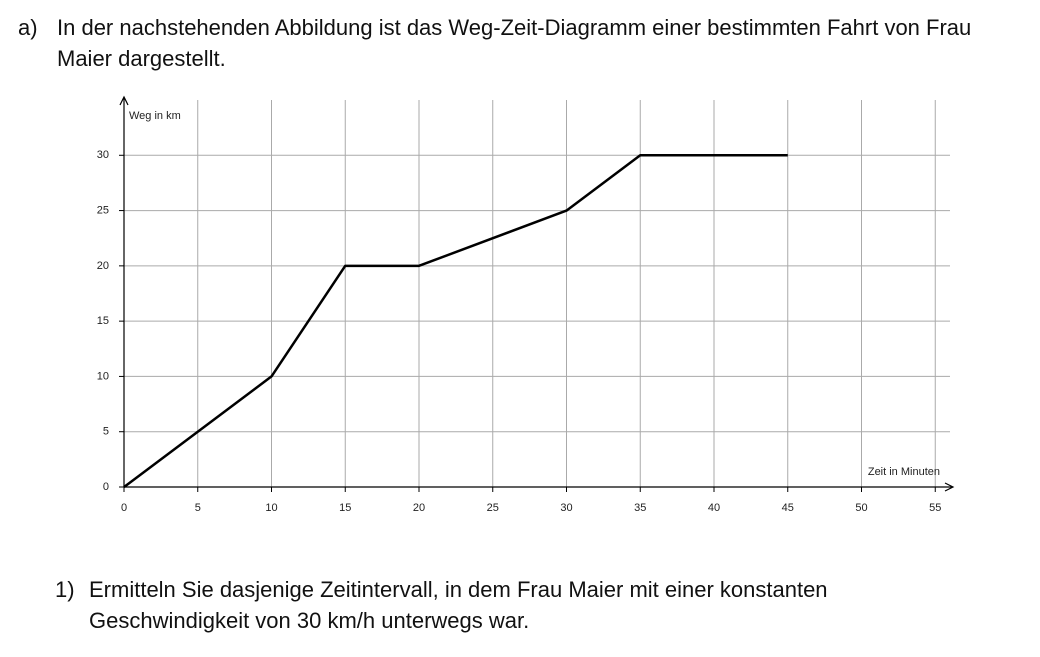 Image resolution: width=1040 pixels, height=657 pixels. I want to click on y-tick-label: 30, so click(103, 155).